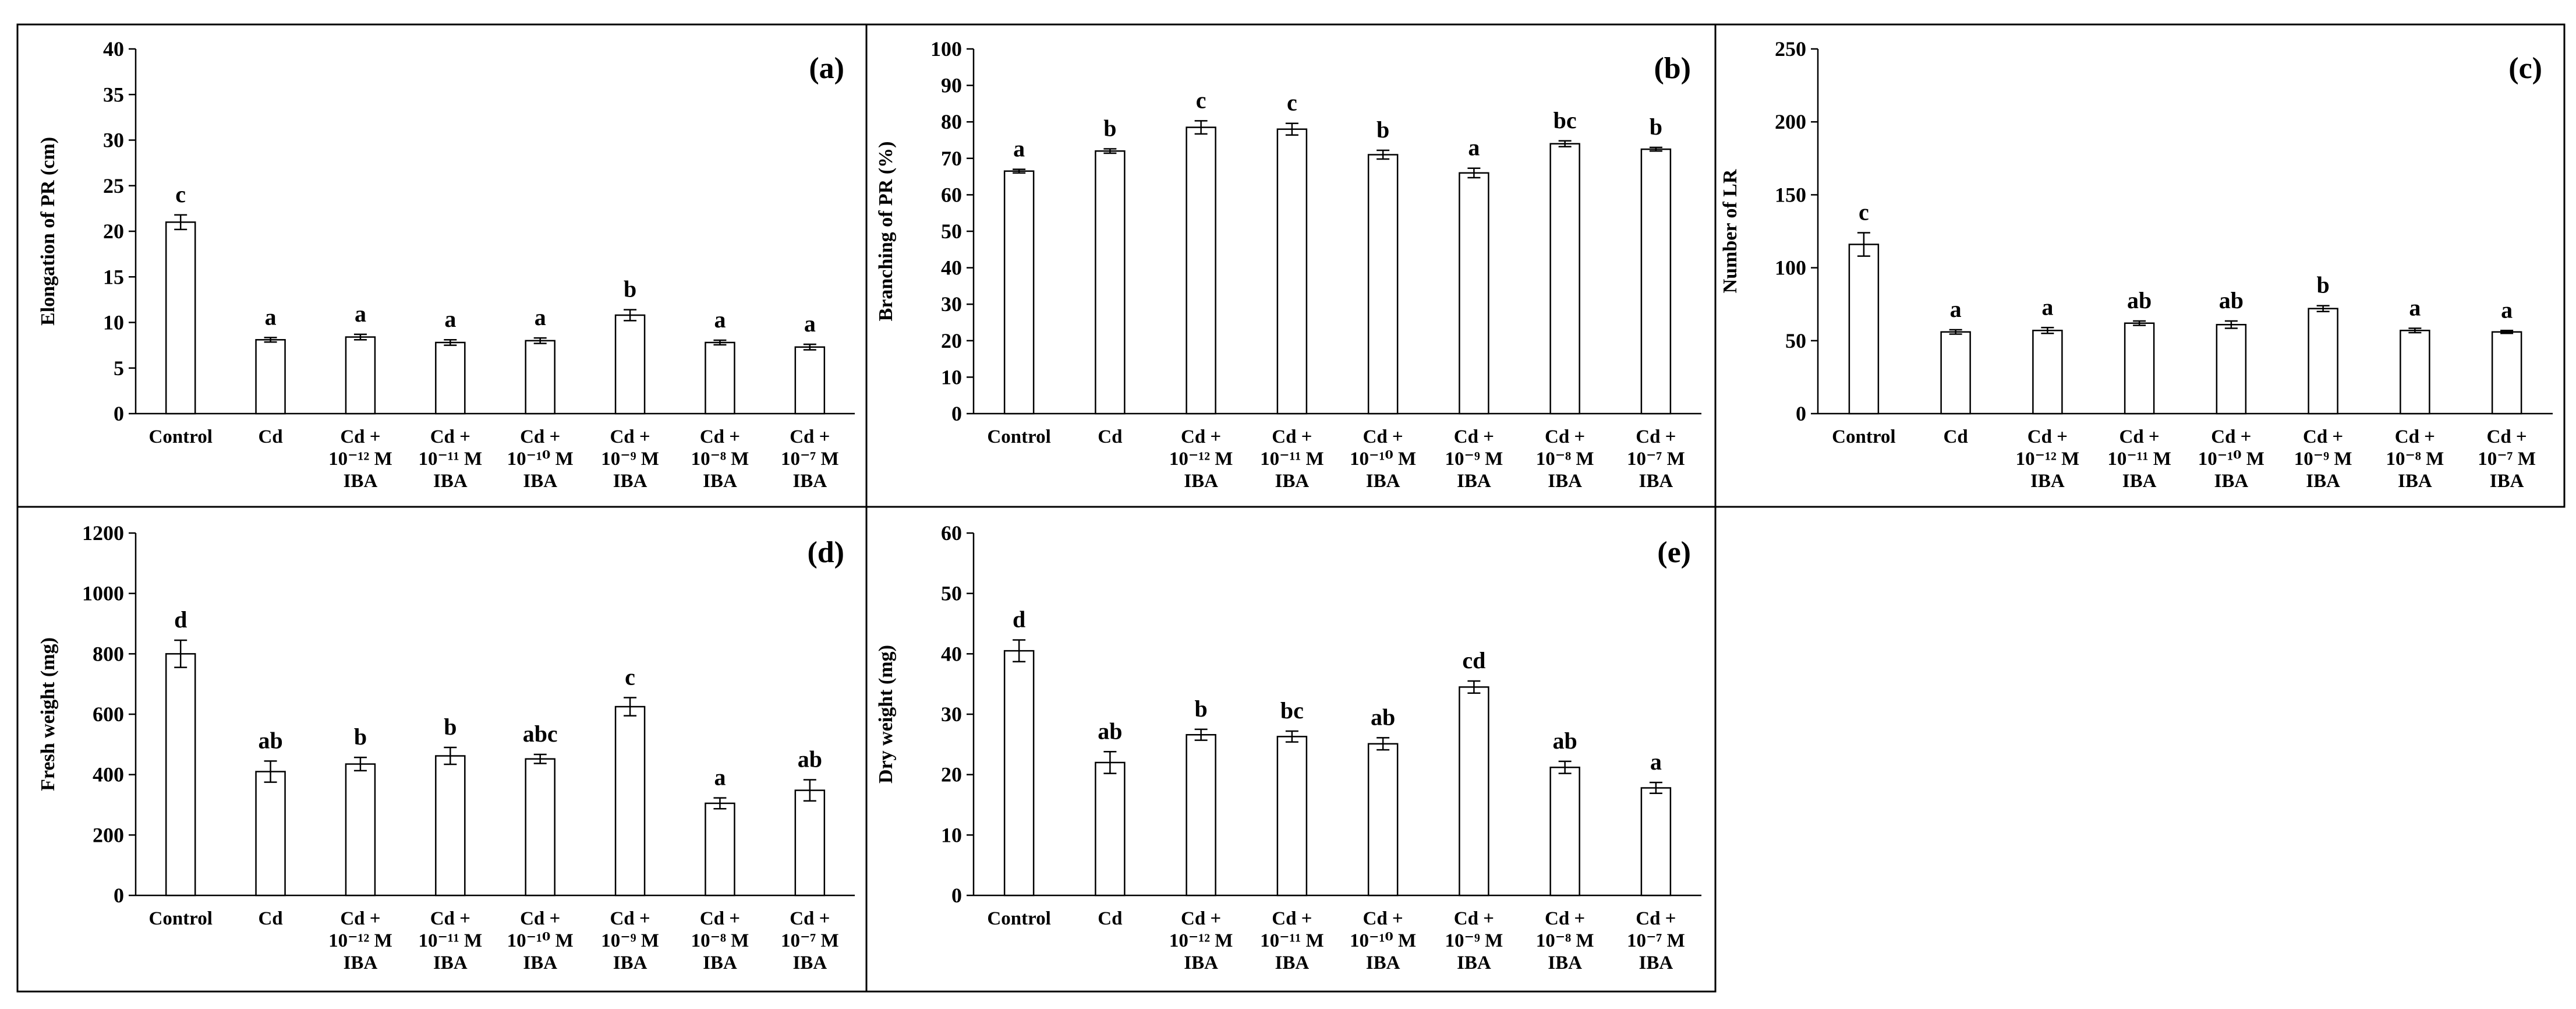 The width and height of the screenshot is (2576, 1009). I want to click on y-axis-label: Dry weight (mg), so click(886, 714).